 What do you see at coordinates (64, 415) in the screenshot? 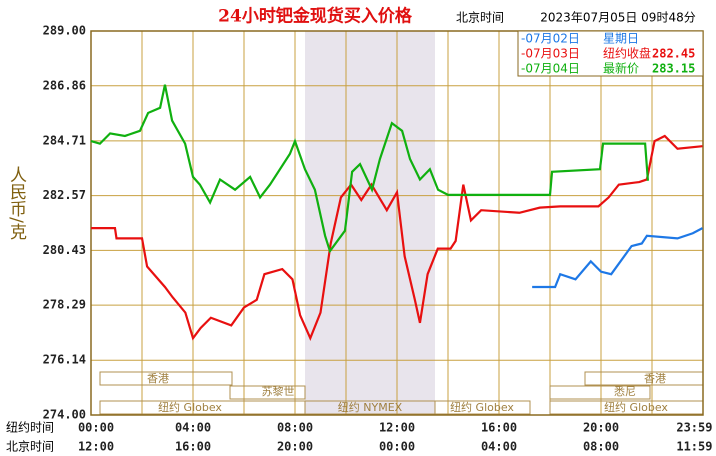
I see `y-tick-label: 274.00` at bounding box center [64, 415].